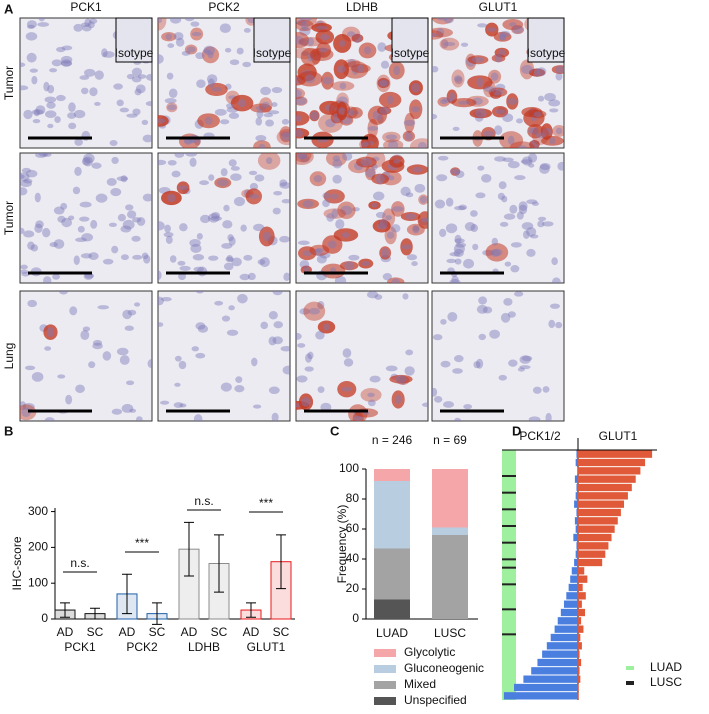 This screenshot has width=709, height=714. What do you see at coordinates (429, 652) in the screenshot?
I see `legend-label: Glycolytic` at bounding box center [429, 652].